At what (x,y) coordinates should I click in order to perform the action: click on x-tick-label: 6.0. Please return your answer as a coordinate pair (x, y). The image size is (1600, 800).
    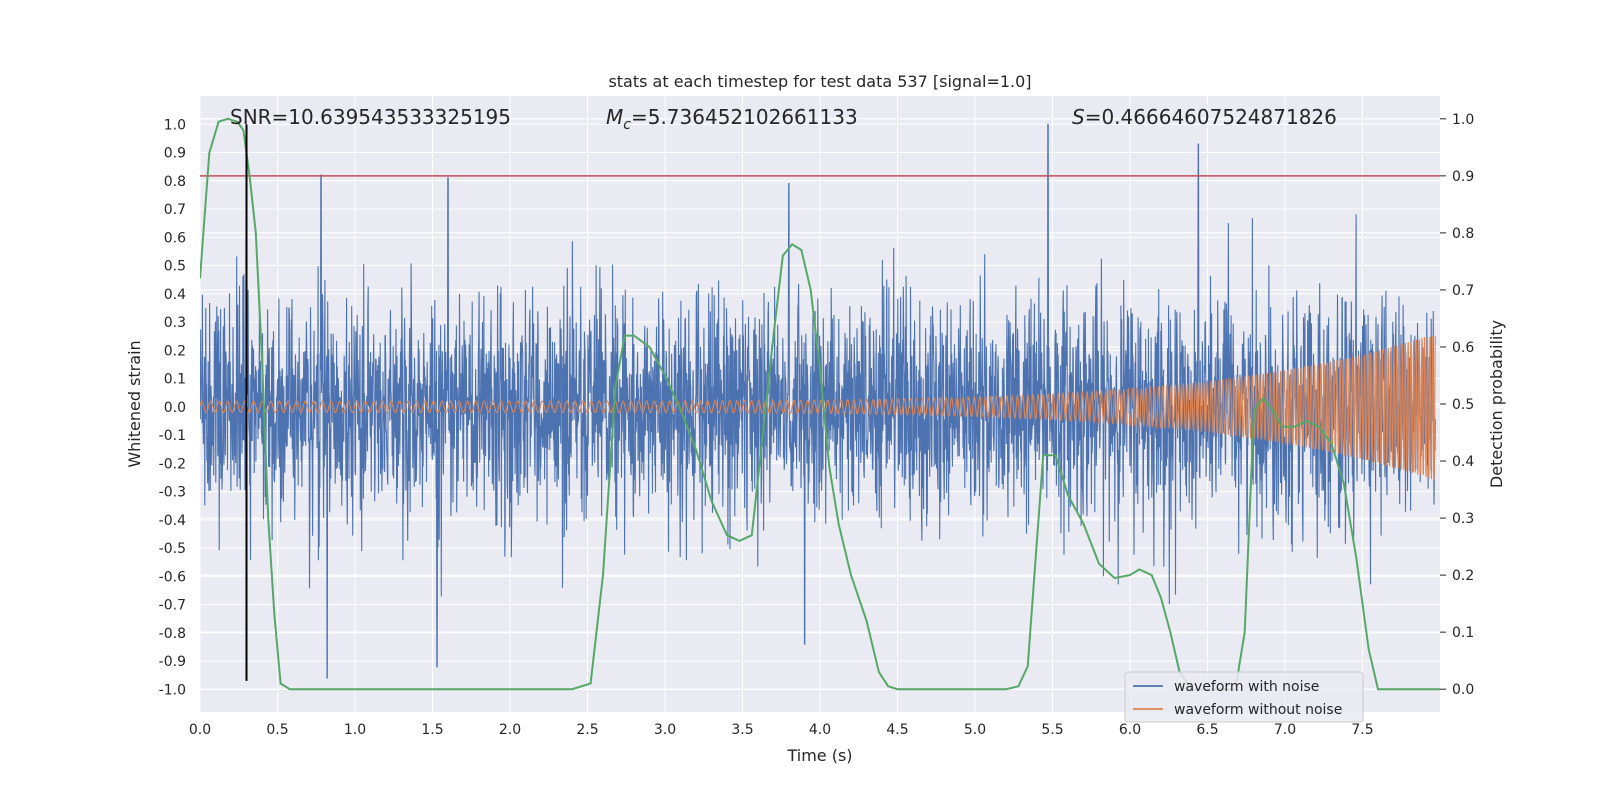
    Looking at the image, I should click on (1130, 730).